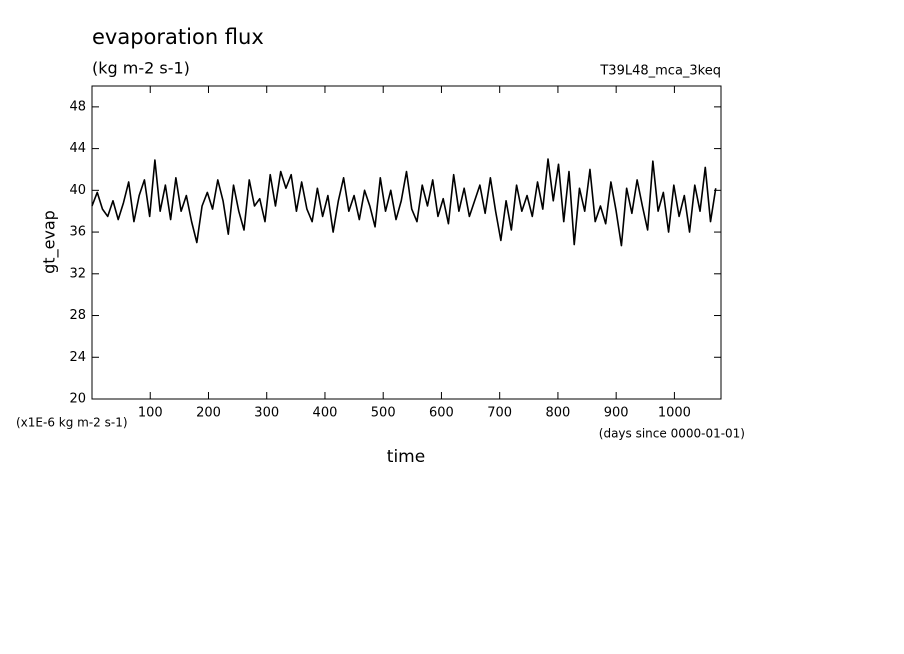  I want to click on y-tick-label: 28, so click(77, 315).